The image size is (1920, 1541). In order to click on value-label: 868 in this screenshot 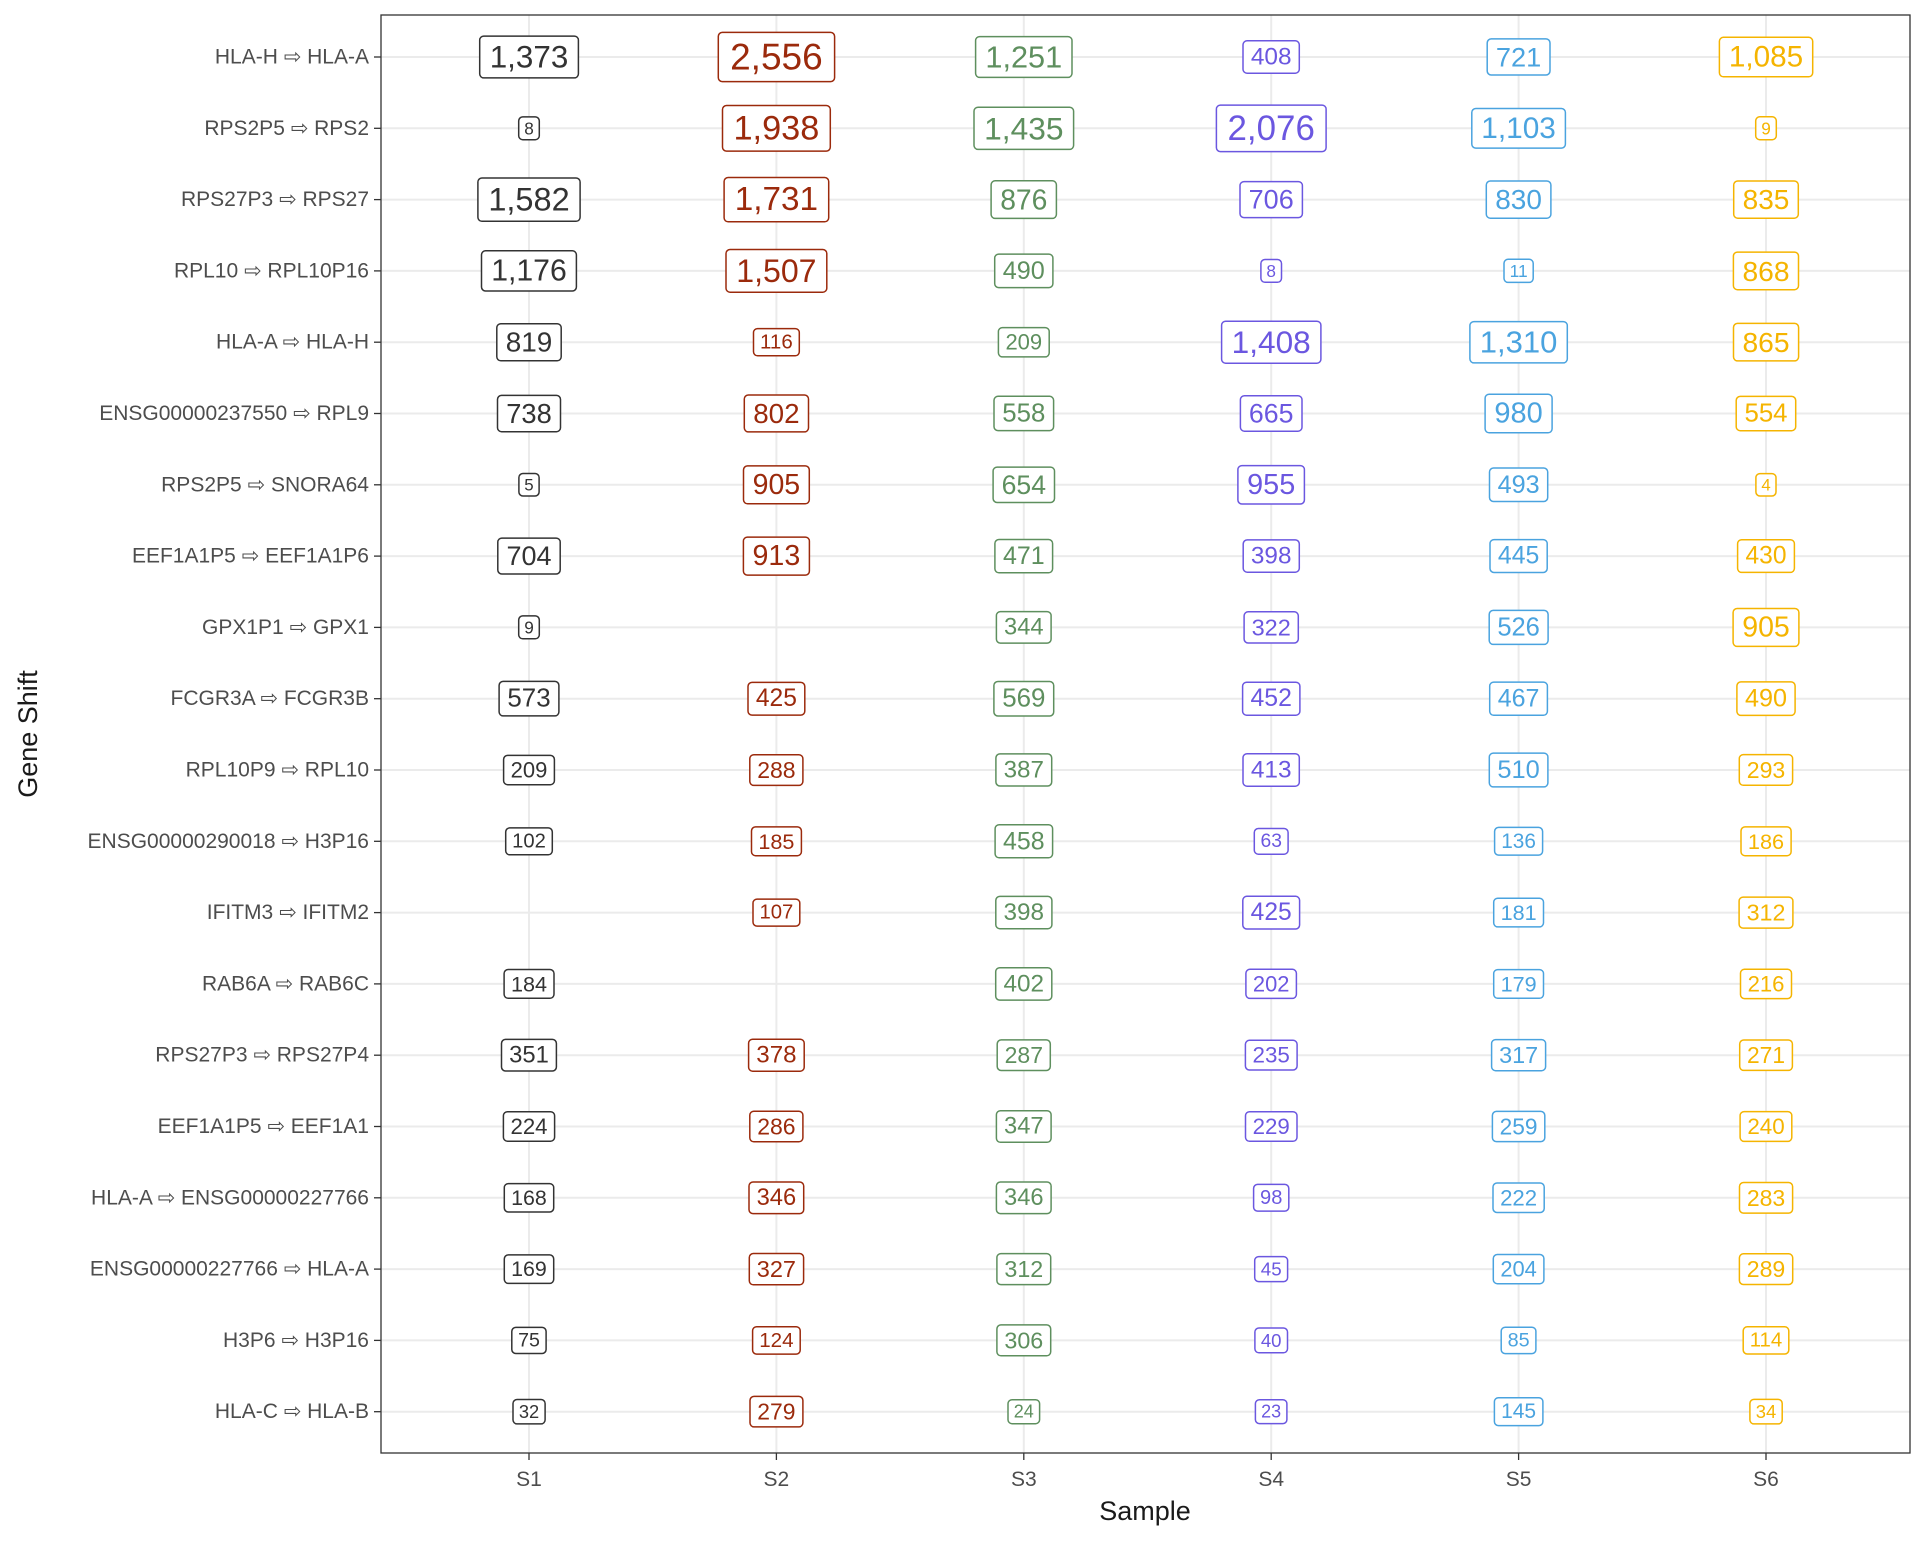, I will do `click(1766, 271)`.